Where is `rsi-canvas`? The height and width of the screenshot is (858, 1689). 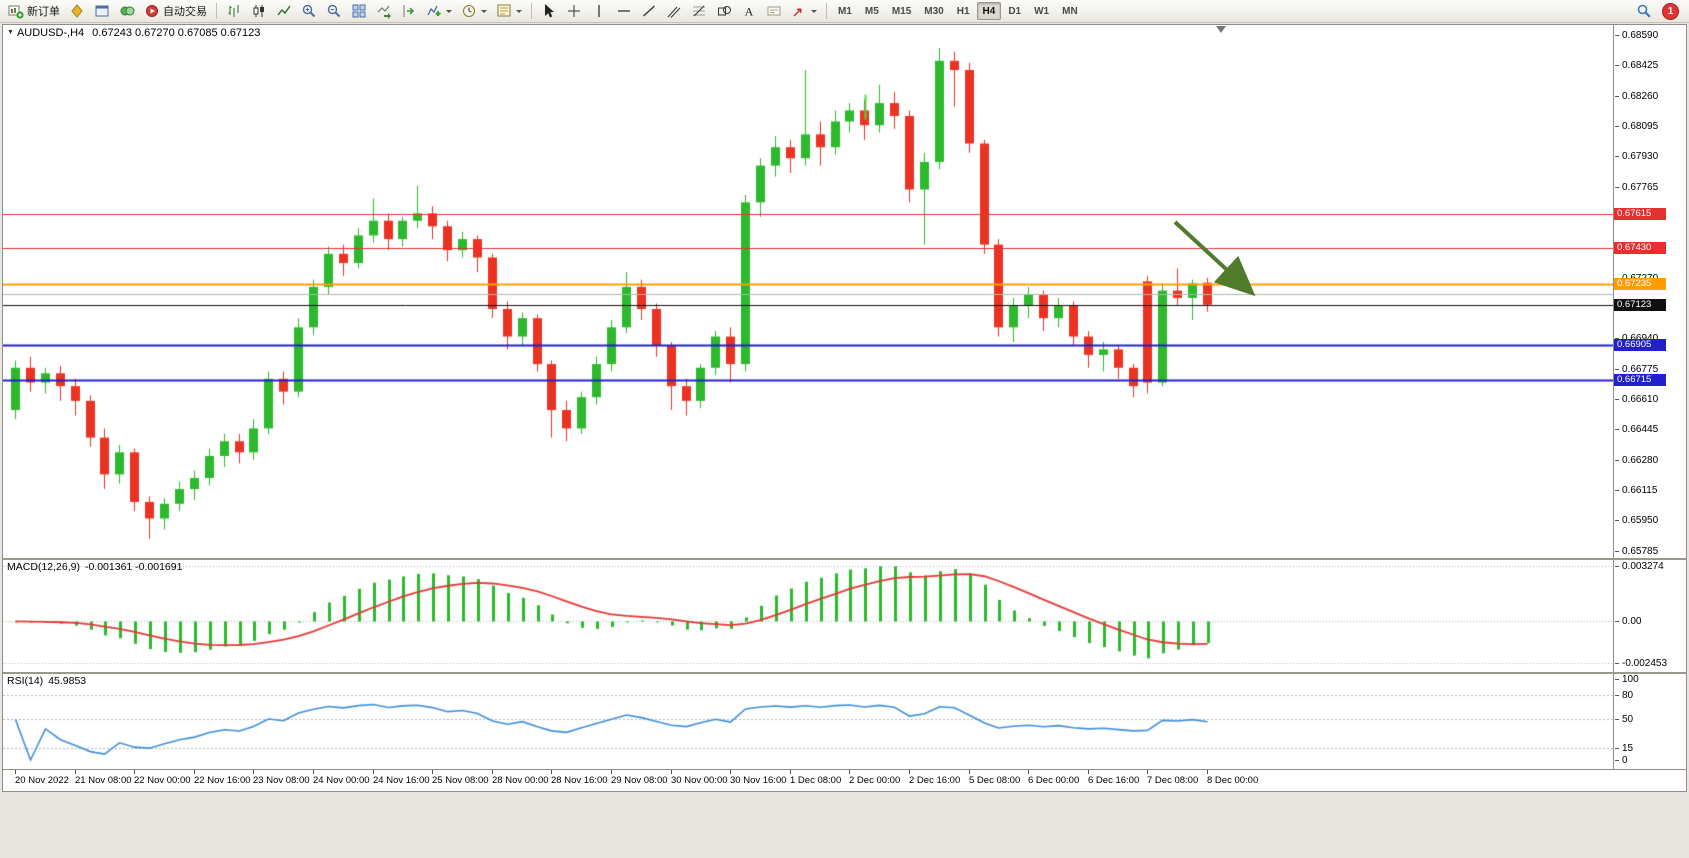 rsi-canvas is located at coordinates (808, 721).